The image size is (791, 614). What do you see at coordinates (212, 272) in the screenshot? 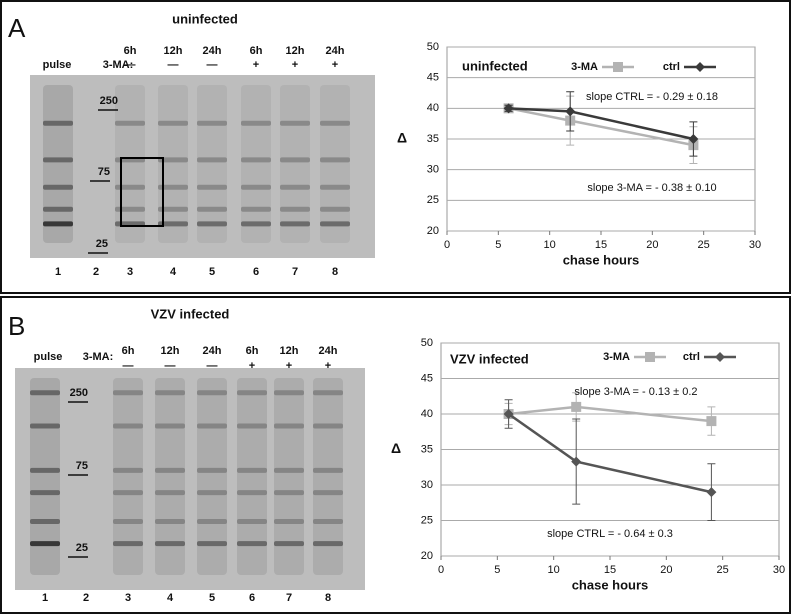
I see `lane-number: 5` at bounding box center [212, 272].